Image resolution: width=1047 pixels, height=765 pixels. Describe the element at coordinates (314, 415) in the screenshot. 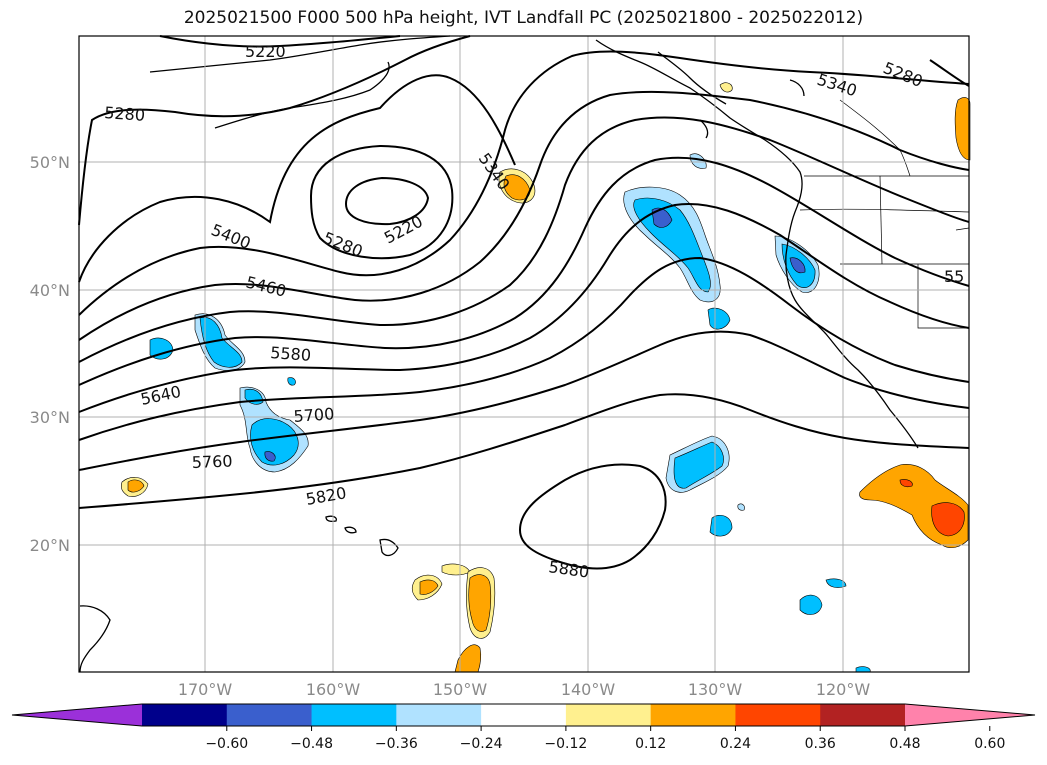

I see `contour-label: 5700` at that location.